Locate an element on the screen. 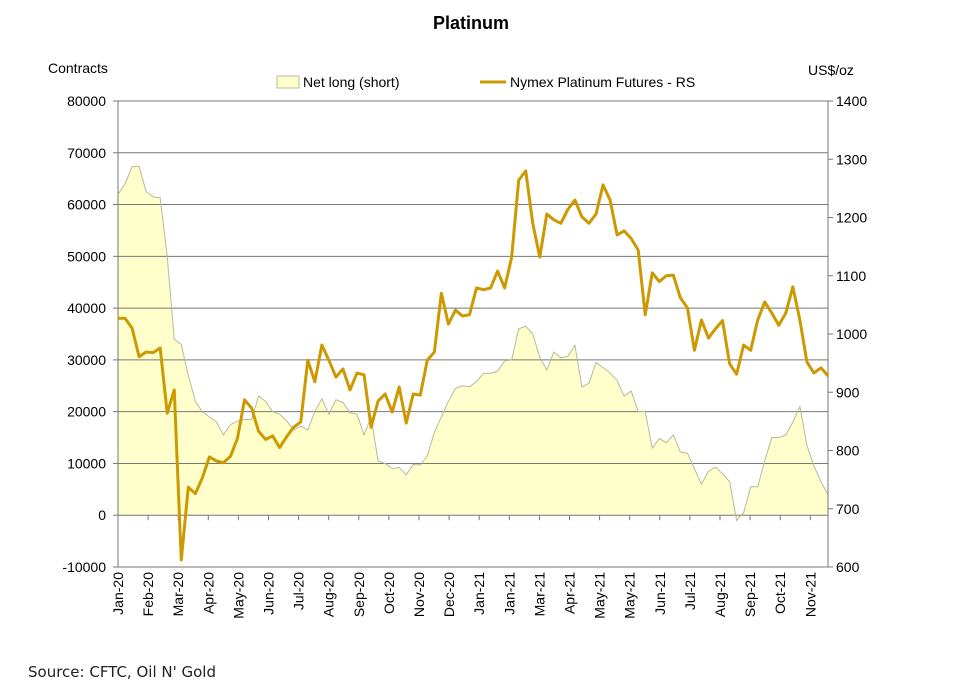 The height and width of the screenshot is (686, 960). y-tick-label: 20000 is located at coordinates (86, 412).